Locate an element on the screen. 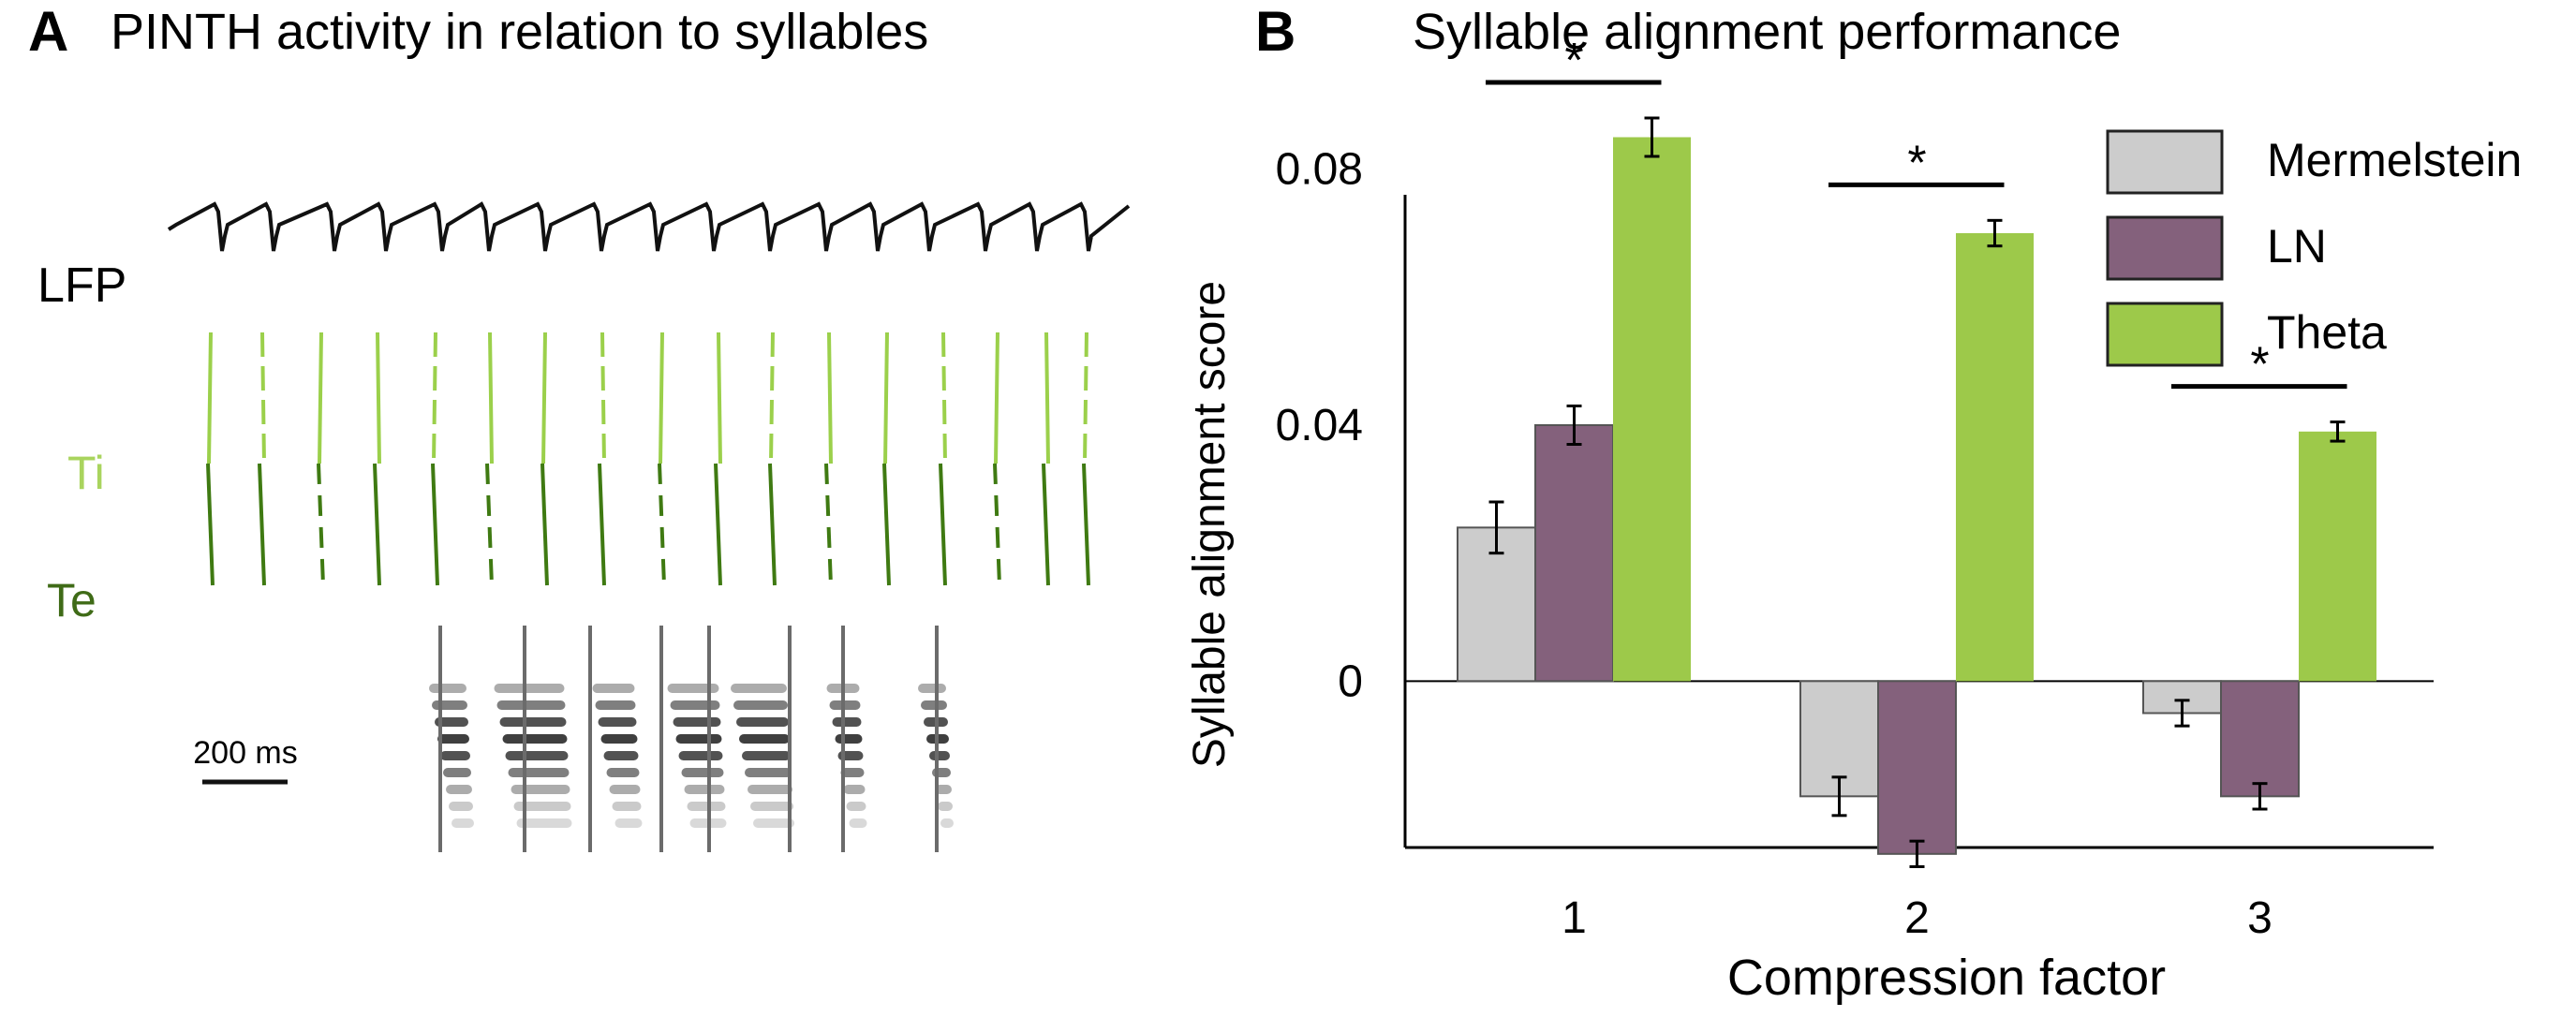 This screenshot has height=1017, width=2576. x-axis-ticks: 1 2 3 is located at coordinates (1918, 918).